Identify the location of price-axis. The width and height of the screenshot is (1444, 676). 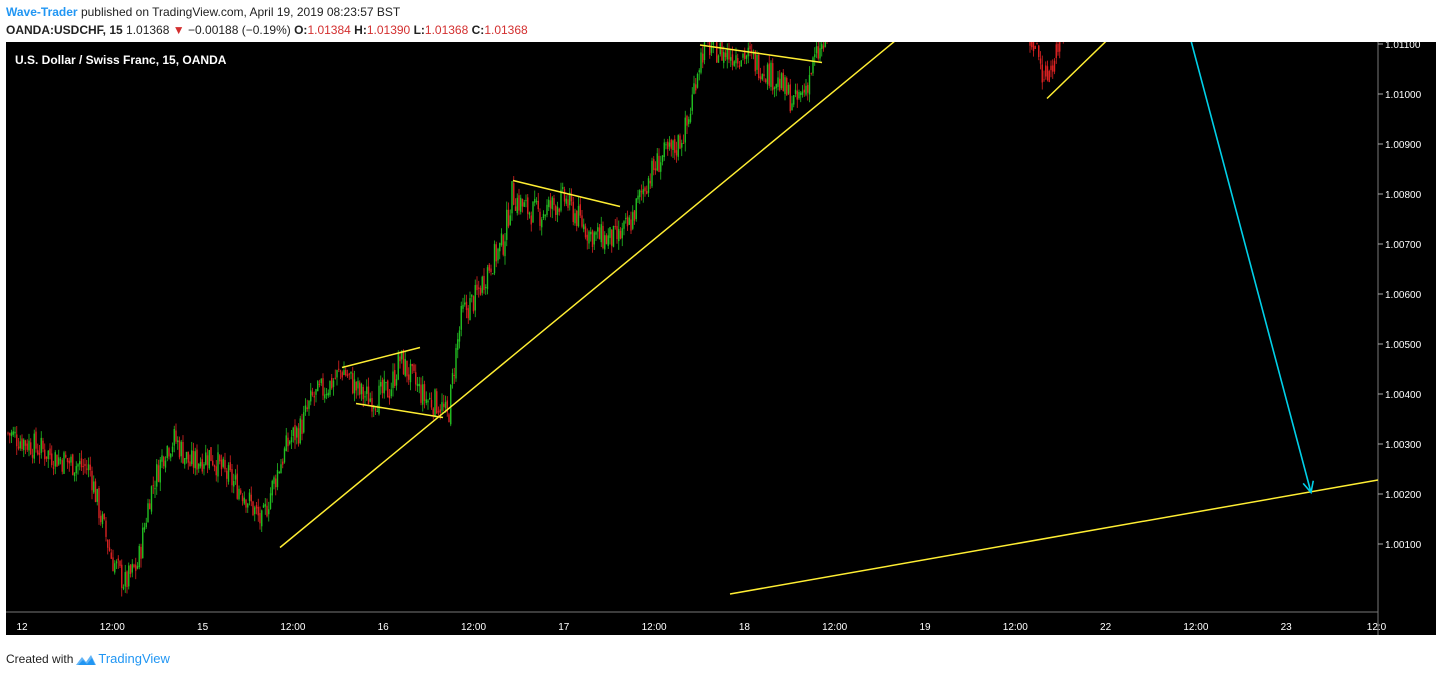
(1407, 338).